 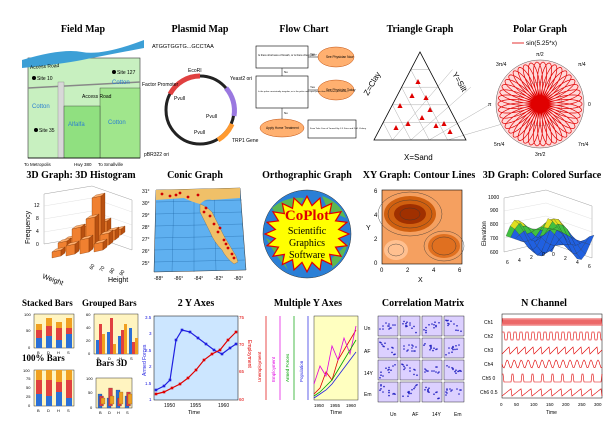 What do you see at coordinates (341, 90) in the screenshot?
I see `flow-node-4: See Physician Today` at bounding box center [341, 90].